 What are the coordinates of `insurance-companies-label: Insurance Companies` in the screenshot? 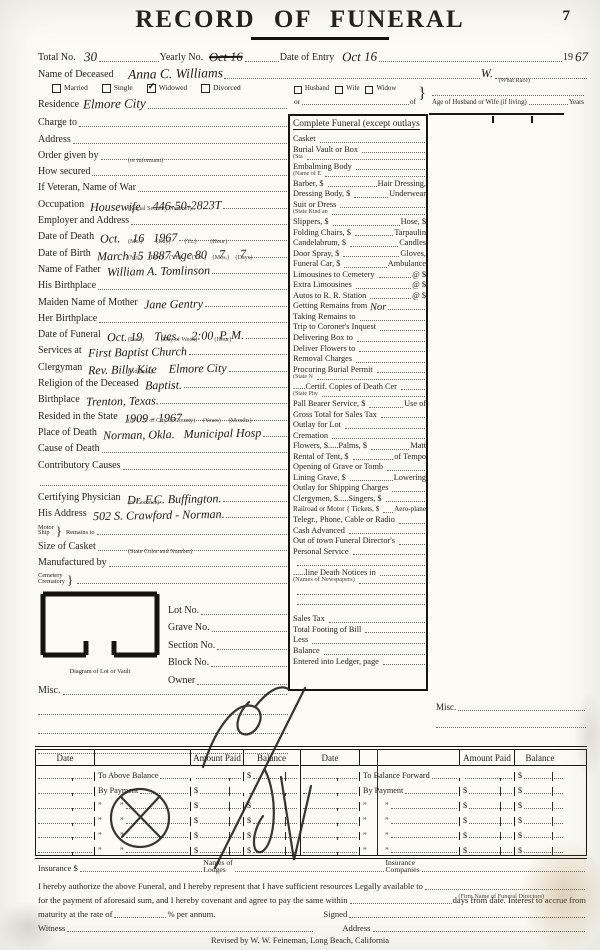 It's located at (402, 866).